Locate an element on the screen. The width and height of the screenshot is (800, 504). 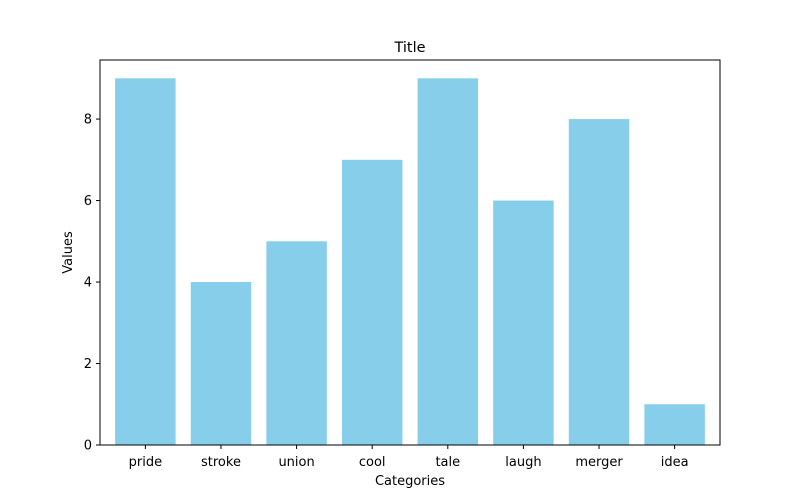
bar-tale is located at coordinates (448, 261).